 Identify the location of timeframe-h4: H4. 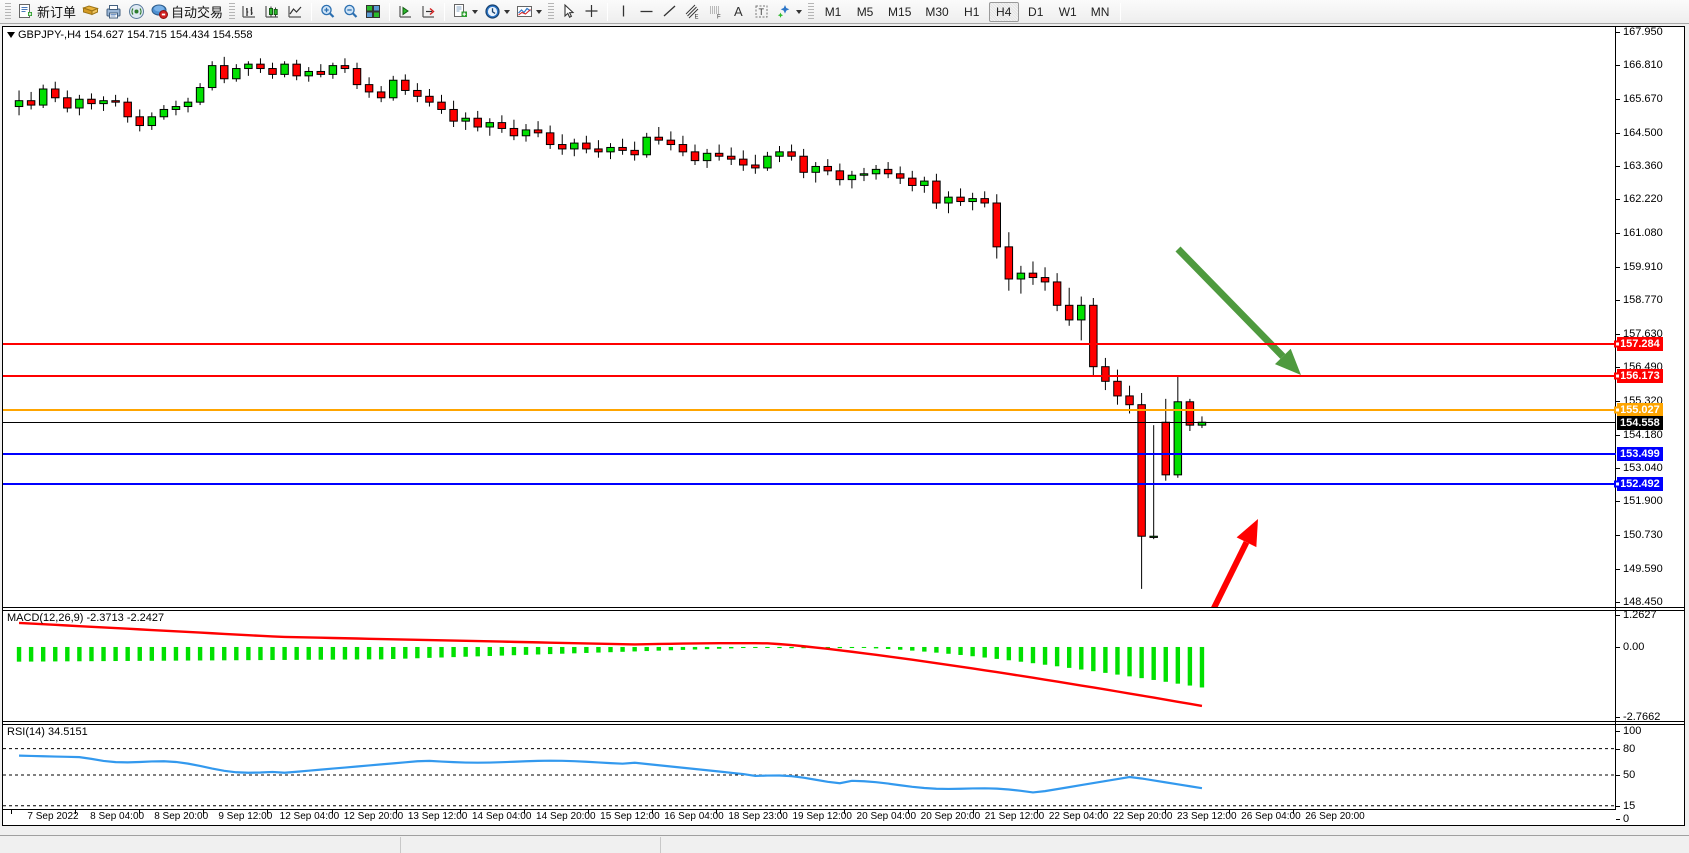
(1003, 11).